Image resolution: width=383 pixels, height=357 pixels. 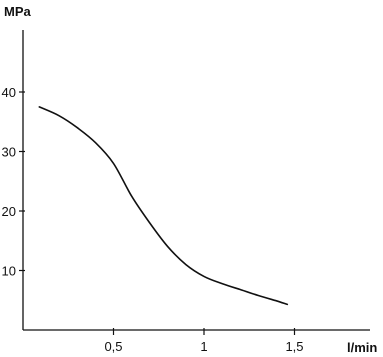 I want to click on y-tick-label: 10, so click(x=9, y=271).